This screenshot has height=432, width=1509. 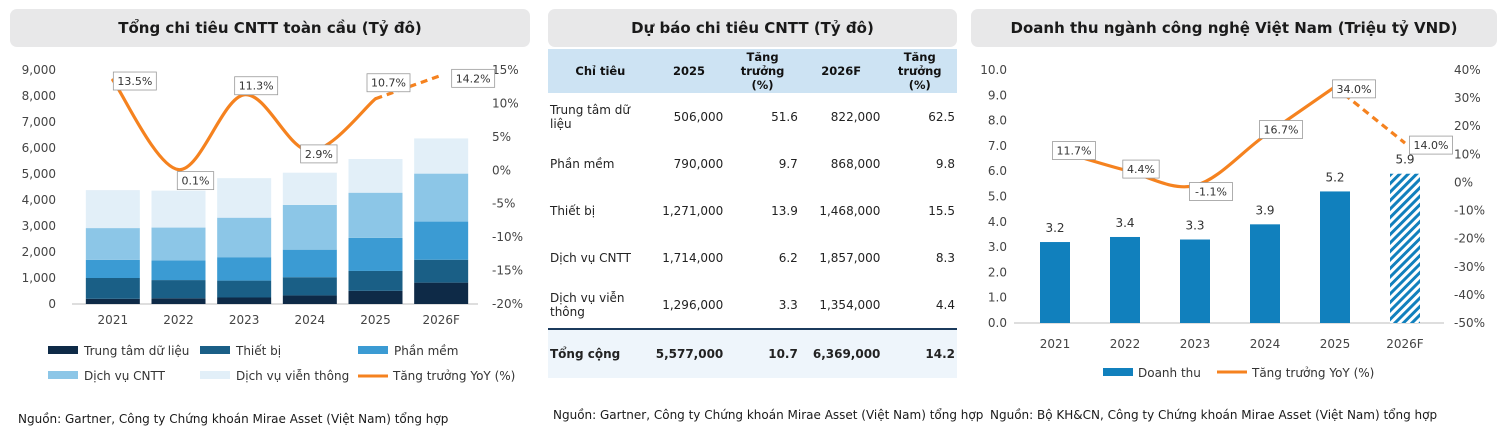 What do you see at coordinates (841, 353) in the screenshot?
I see `table-cell: 6,369,000` at bounding box center [841, 353].